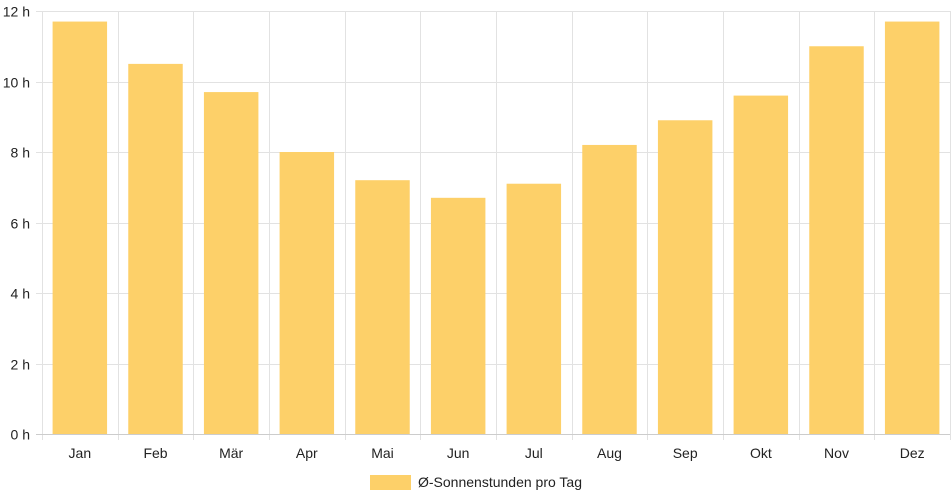  Describe the element at coordinates (534, 308) in the screenshot. I see `bar-jul` at that location.